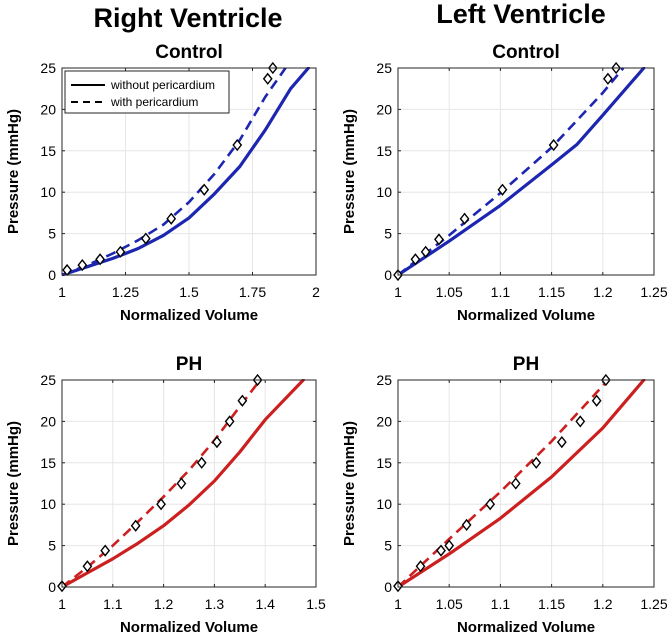 The width and height of the screenshot is (671, 639). I want to click on x-tick-label: 1.75, so click(252, 292).